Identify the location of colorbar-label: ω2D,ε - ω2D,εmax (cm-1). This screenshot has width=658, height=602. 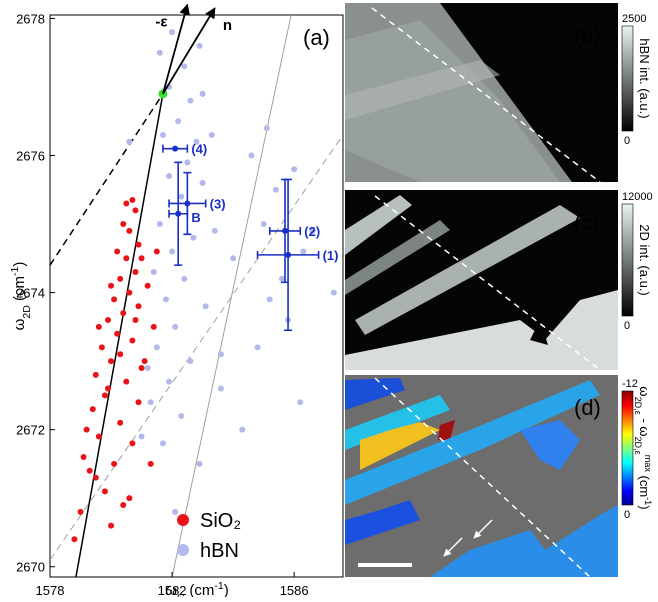
(643, 447).